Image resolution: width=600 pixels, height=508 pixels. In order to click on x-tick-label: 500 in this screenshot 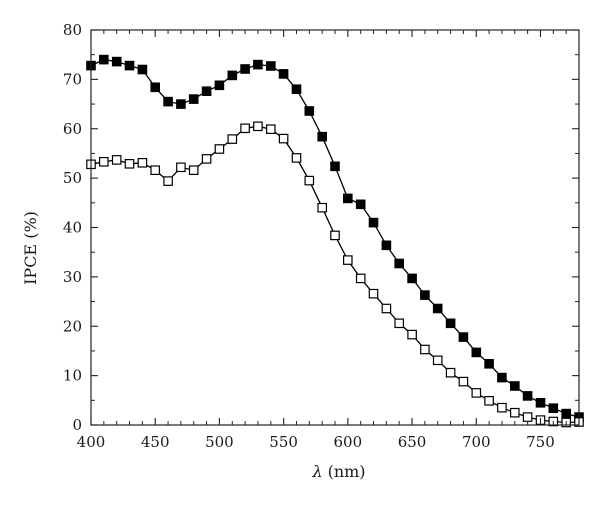, I will do `click(219, 442)`.